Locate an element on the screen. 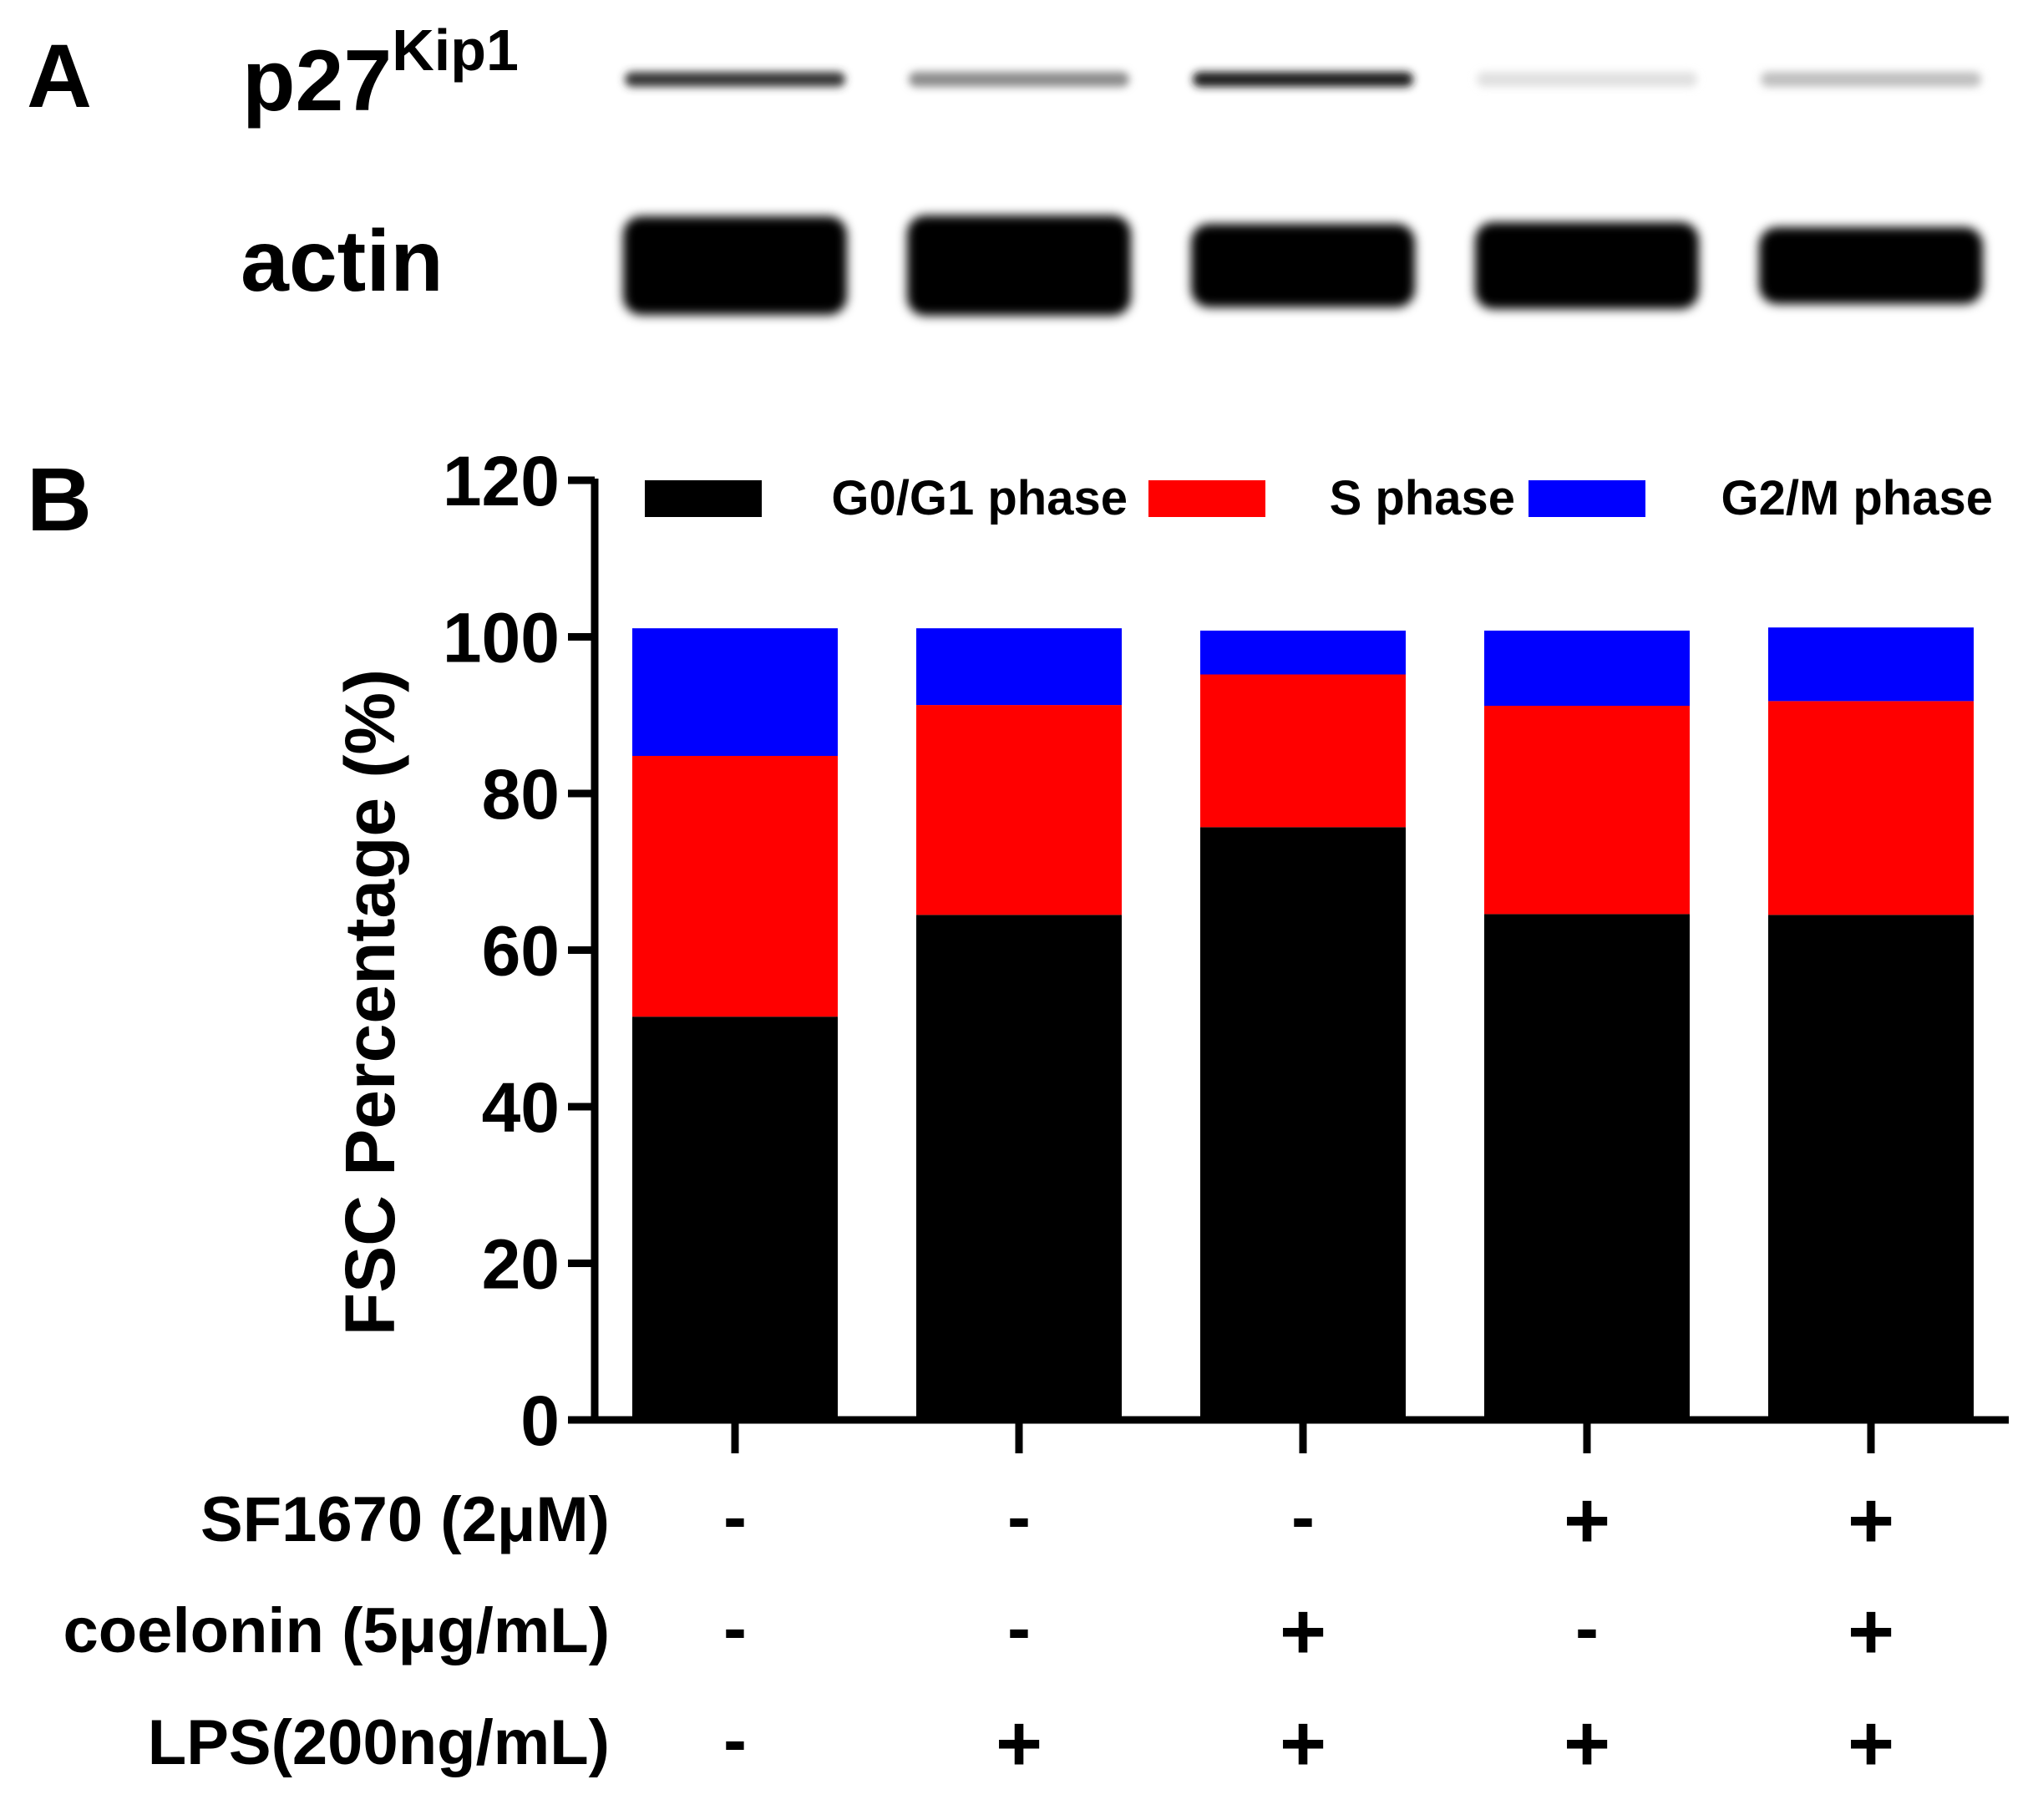 The image size is (2038, 1820). panel-b-label: B is located at coordinates (60, 499).